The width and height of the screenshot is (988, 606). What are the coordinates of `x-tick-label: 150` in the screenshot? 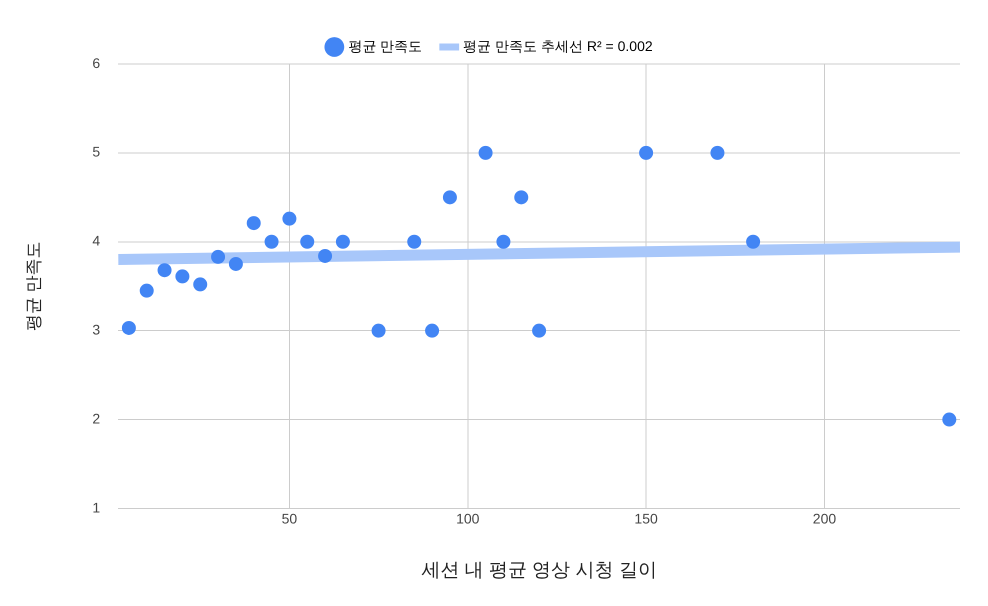 It's located at (646, 518).